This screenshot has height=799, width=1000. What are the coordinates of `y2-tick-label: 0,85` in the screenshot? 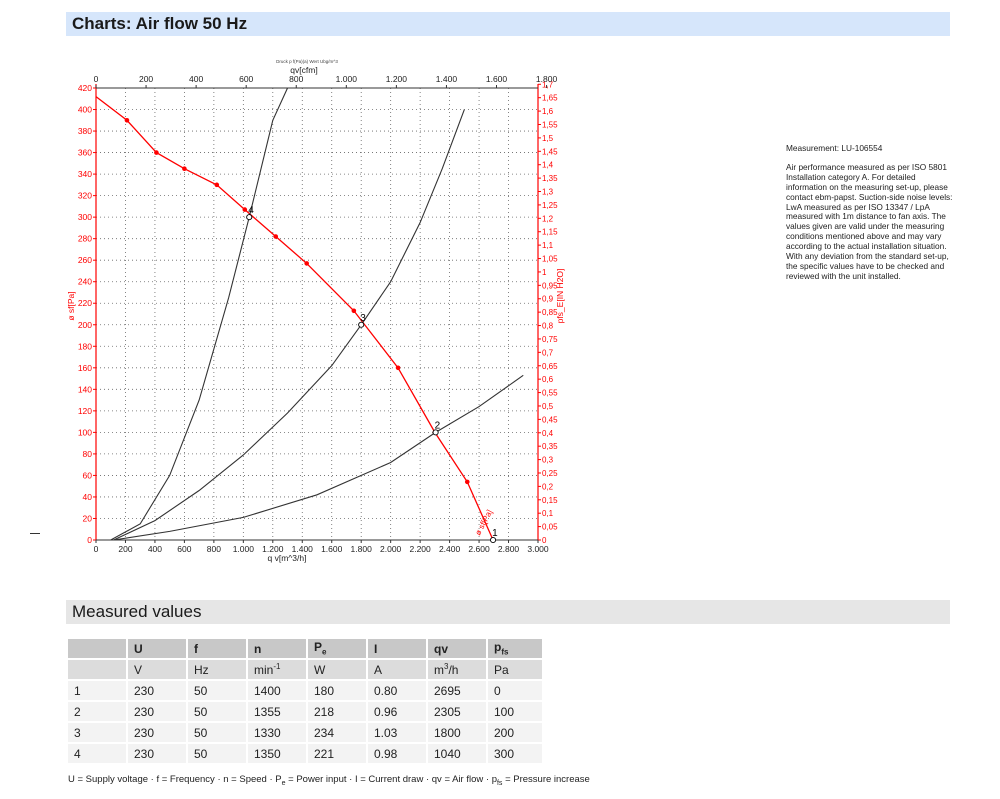 It's located at (550, 312).